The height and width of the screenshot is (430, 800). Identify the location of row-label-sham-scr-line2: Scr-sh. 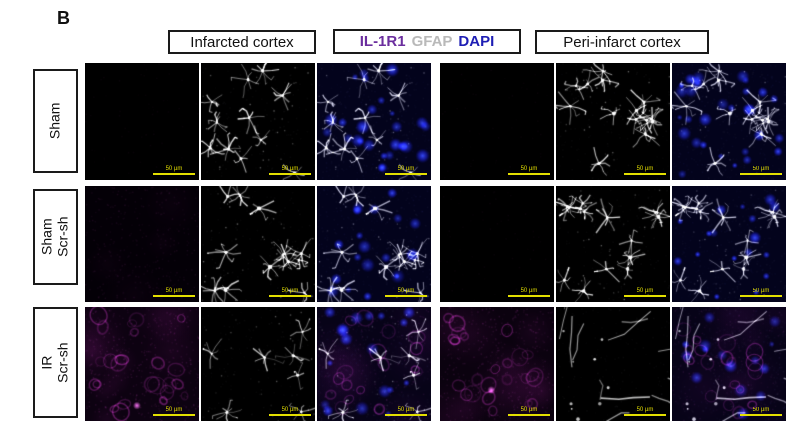
(62, 237).